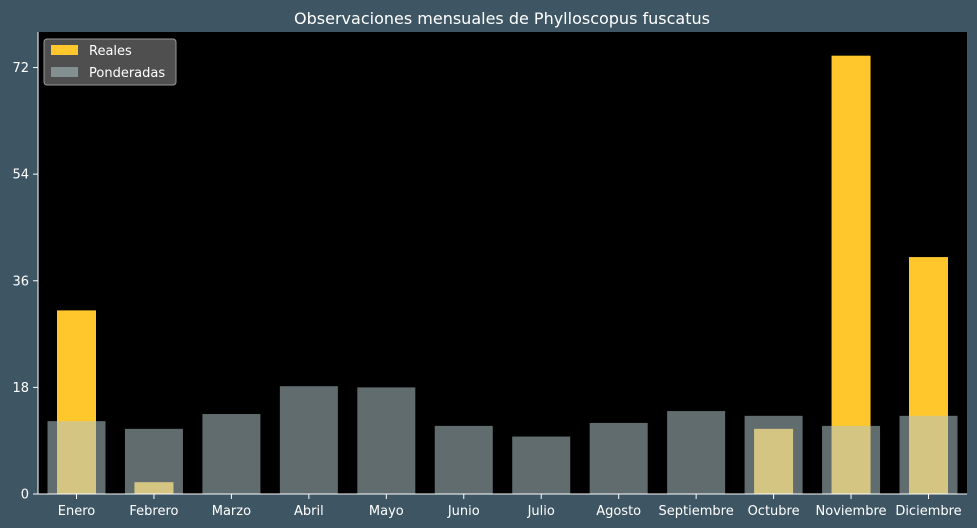  Describe the element at coordinates (309, 511) in the screenshot. I see `x-tick-label: Abril` at that location.